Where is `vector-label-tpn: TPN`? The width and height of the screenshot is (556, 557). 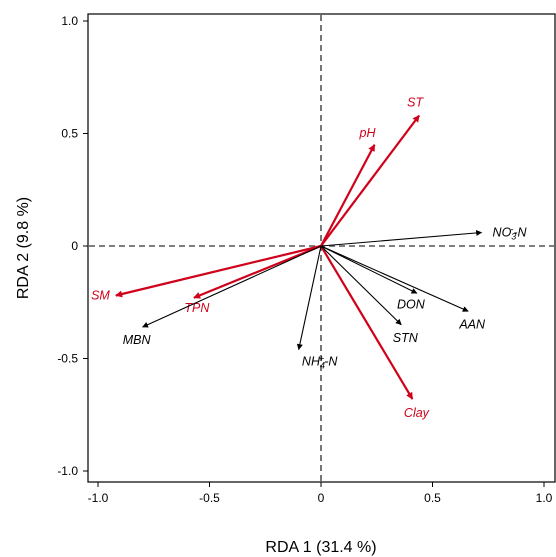 vector-label-tpn: TPN is located at coordinates (197, 308).